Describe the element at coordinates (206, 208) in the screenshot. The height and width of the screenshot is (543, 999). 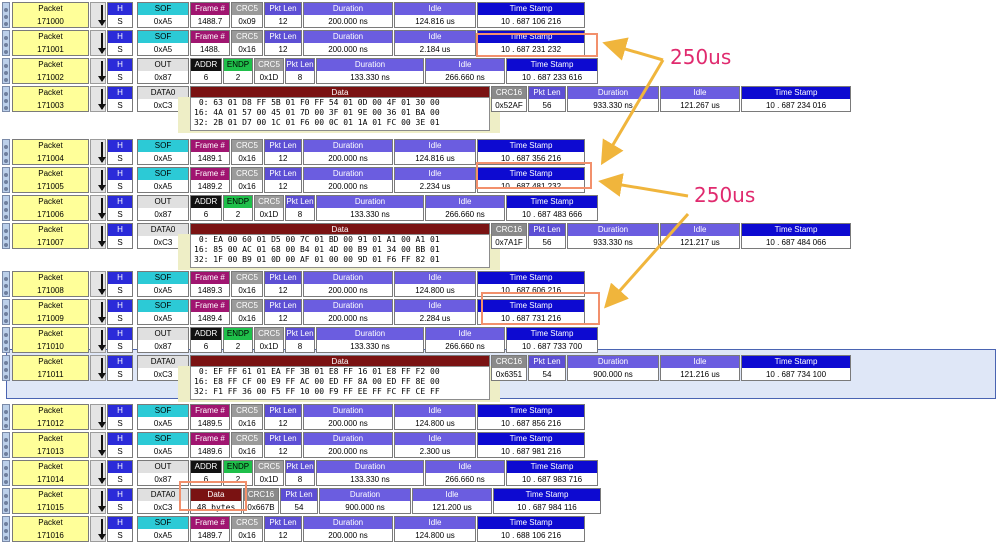
I see `address: ADDR 6` at that location.